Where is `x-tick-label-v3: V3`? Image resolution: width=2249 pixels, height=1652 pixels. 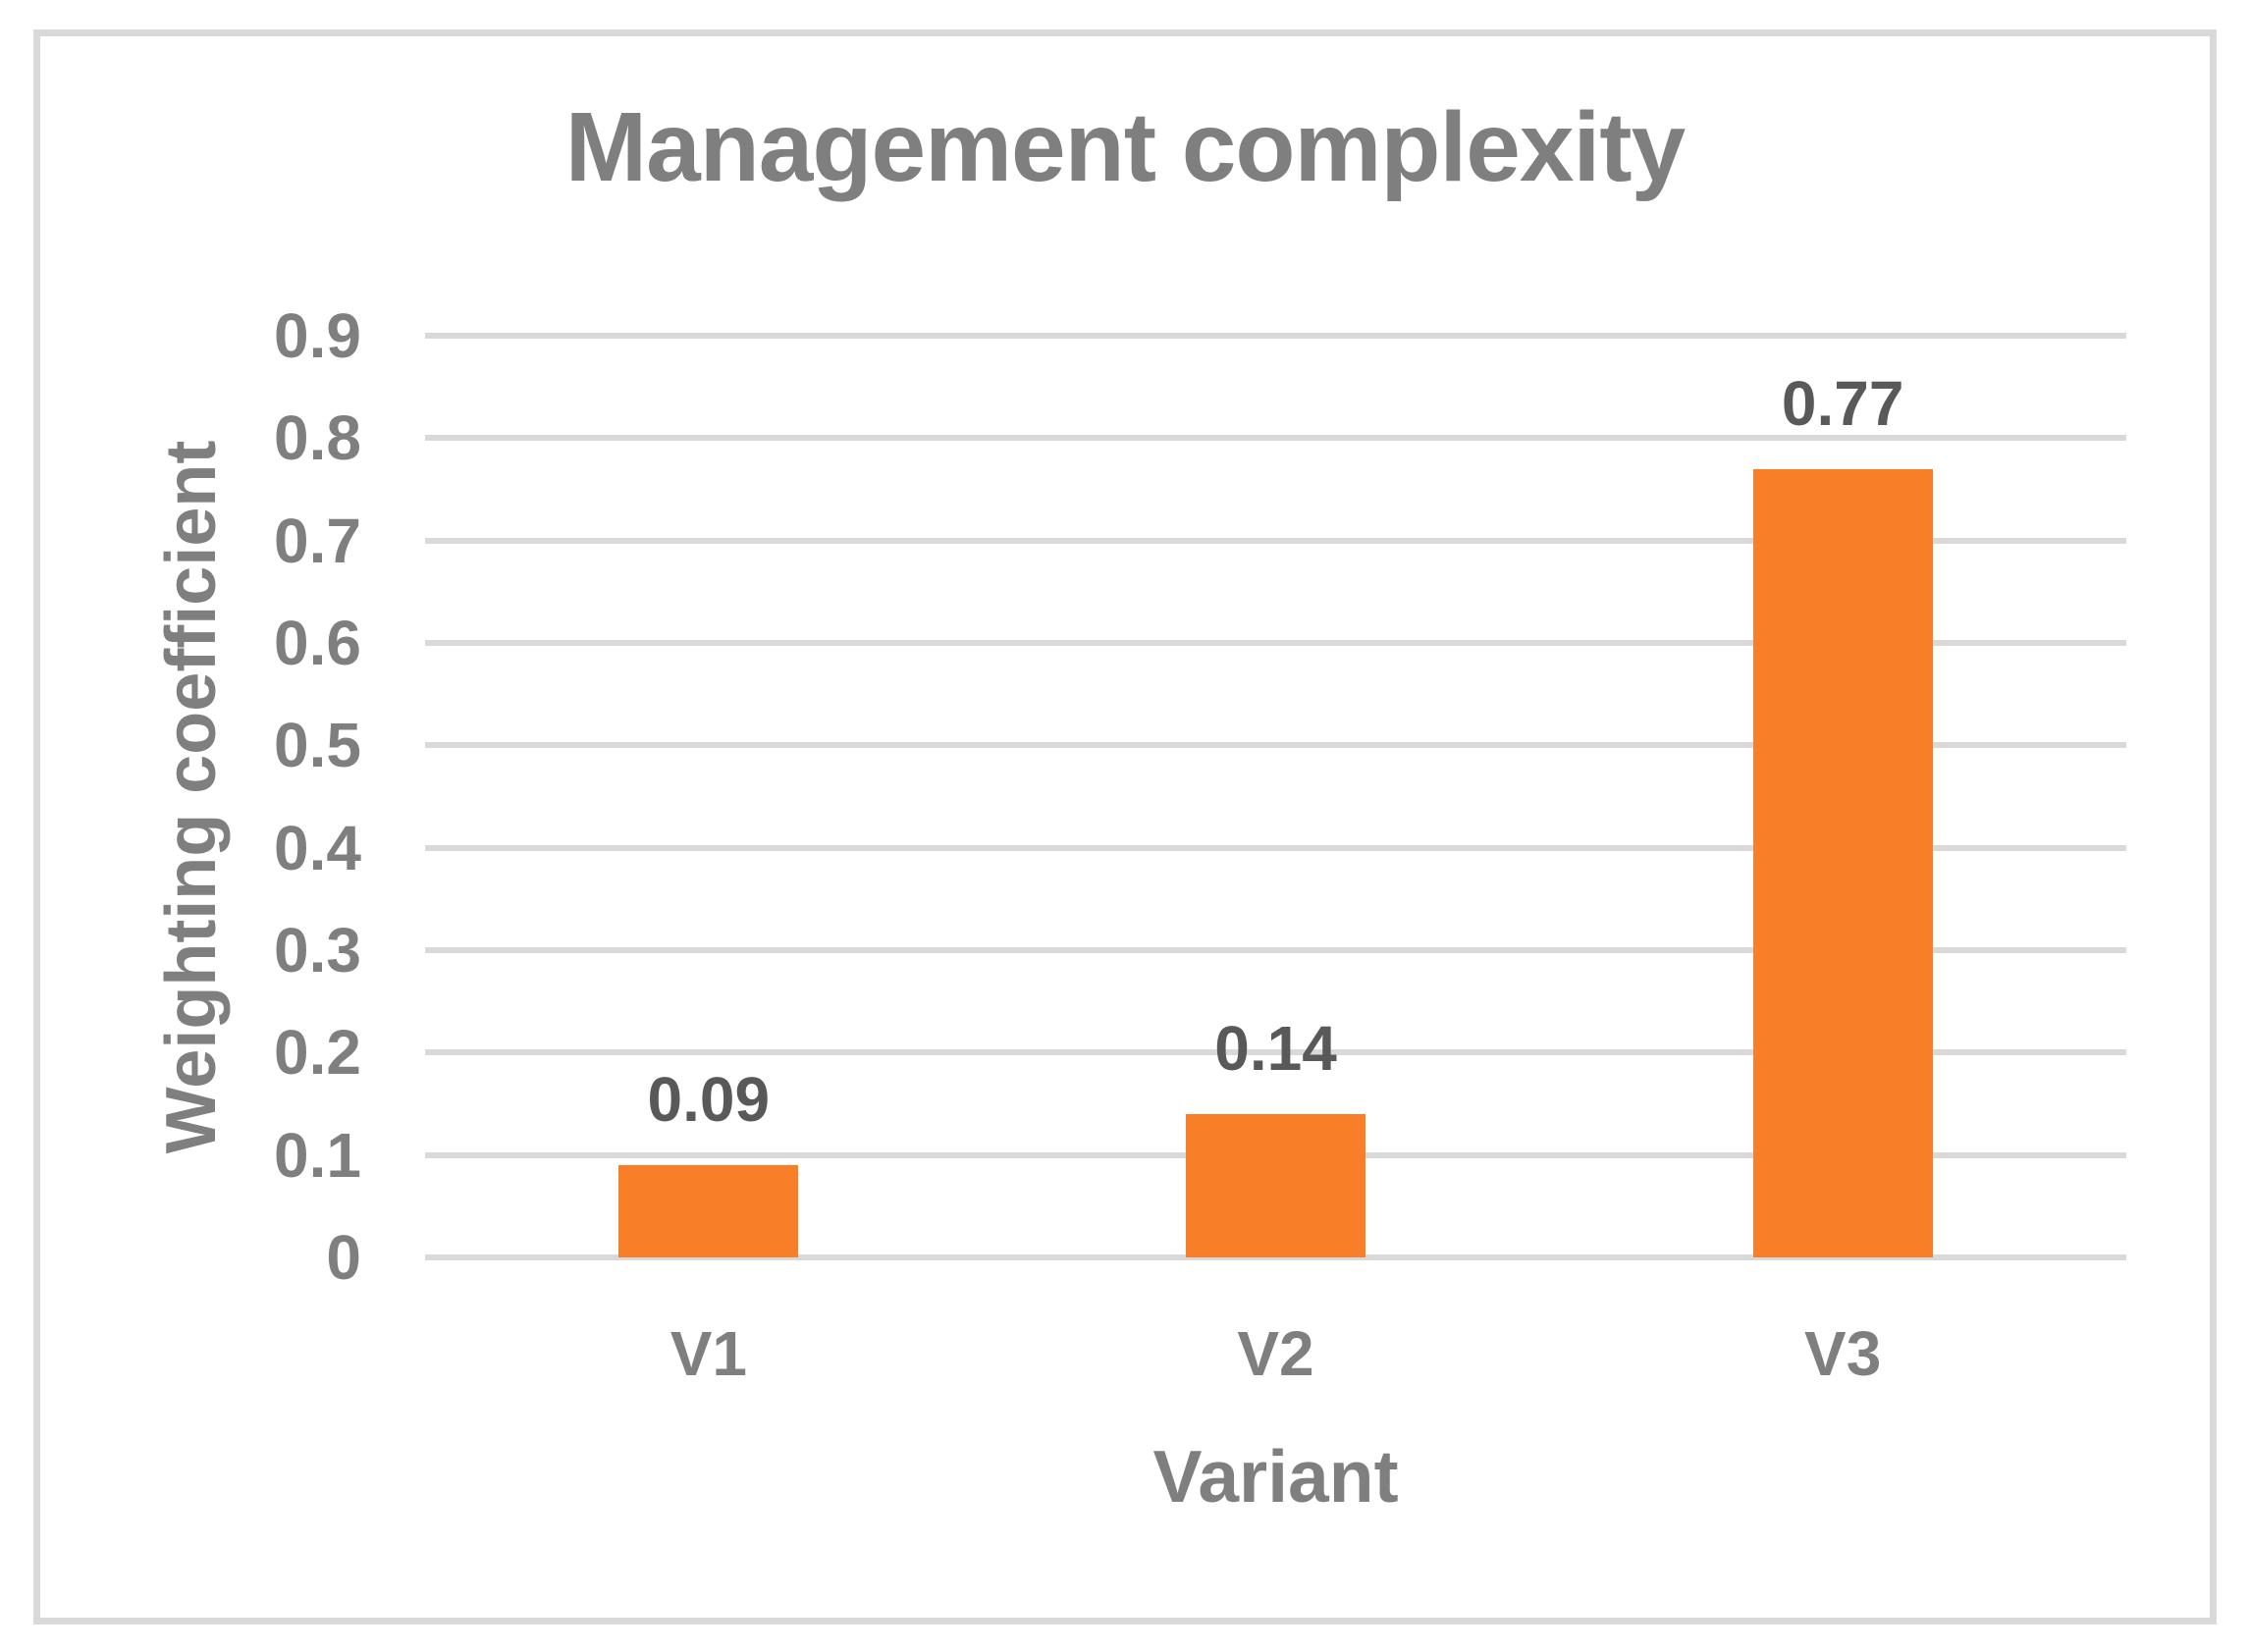 x-tick-label-v3: V3 is located at coordinates (1843, 1353).